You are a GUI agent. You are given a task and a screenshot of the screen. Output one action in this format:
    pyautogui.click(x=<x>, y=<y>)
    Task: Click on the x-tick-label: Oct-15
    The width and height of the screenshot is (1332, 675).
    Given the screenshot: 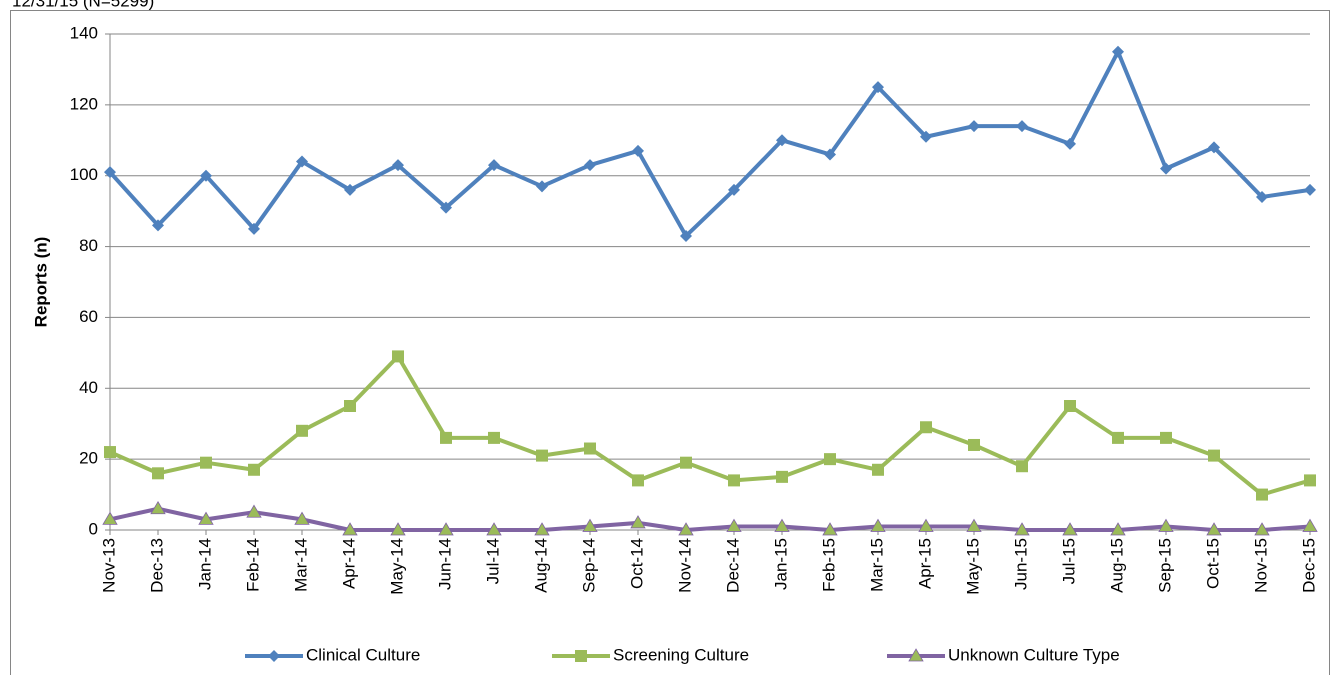 What is the action you would take?
    pyautogui.click(x=1212, y=563)
    